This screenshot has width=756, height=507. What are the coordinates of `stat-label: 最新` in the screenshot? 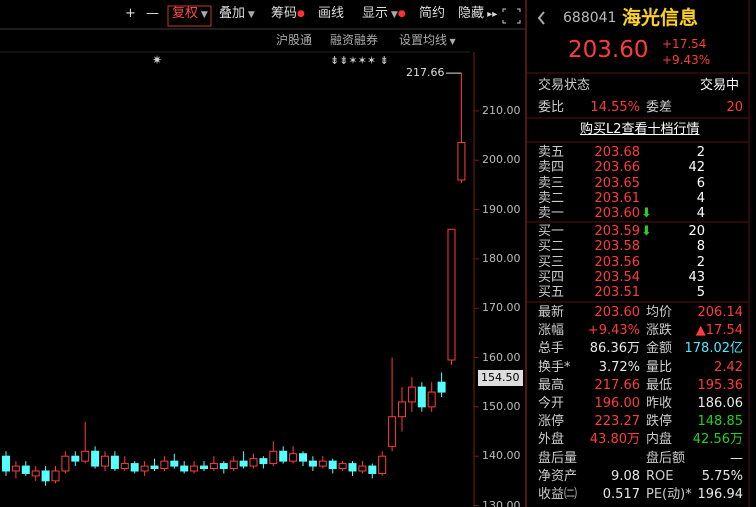 It's located at (551, 312).